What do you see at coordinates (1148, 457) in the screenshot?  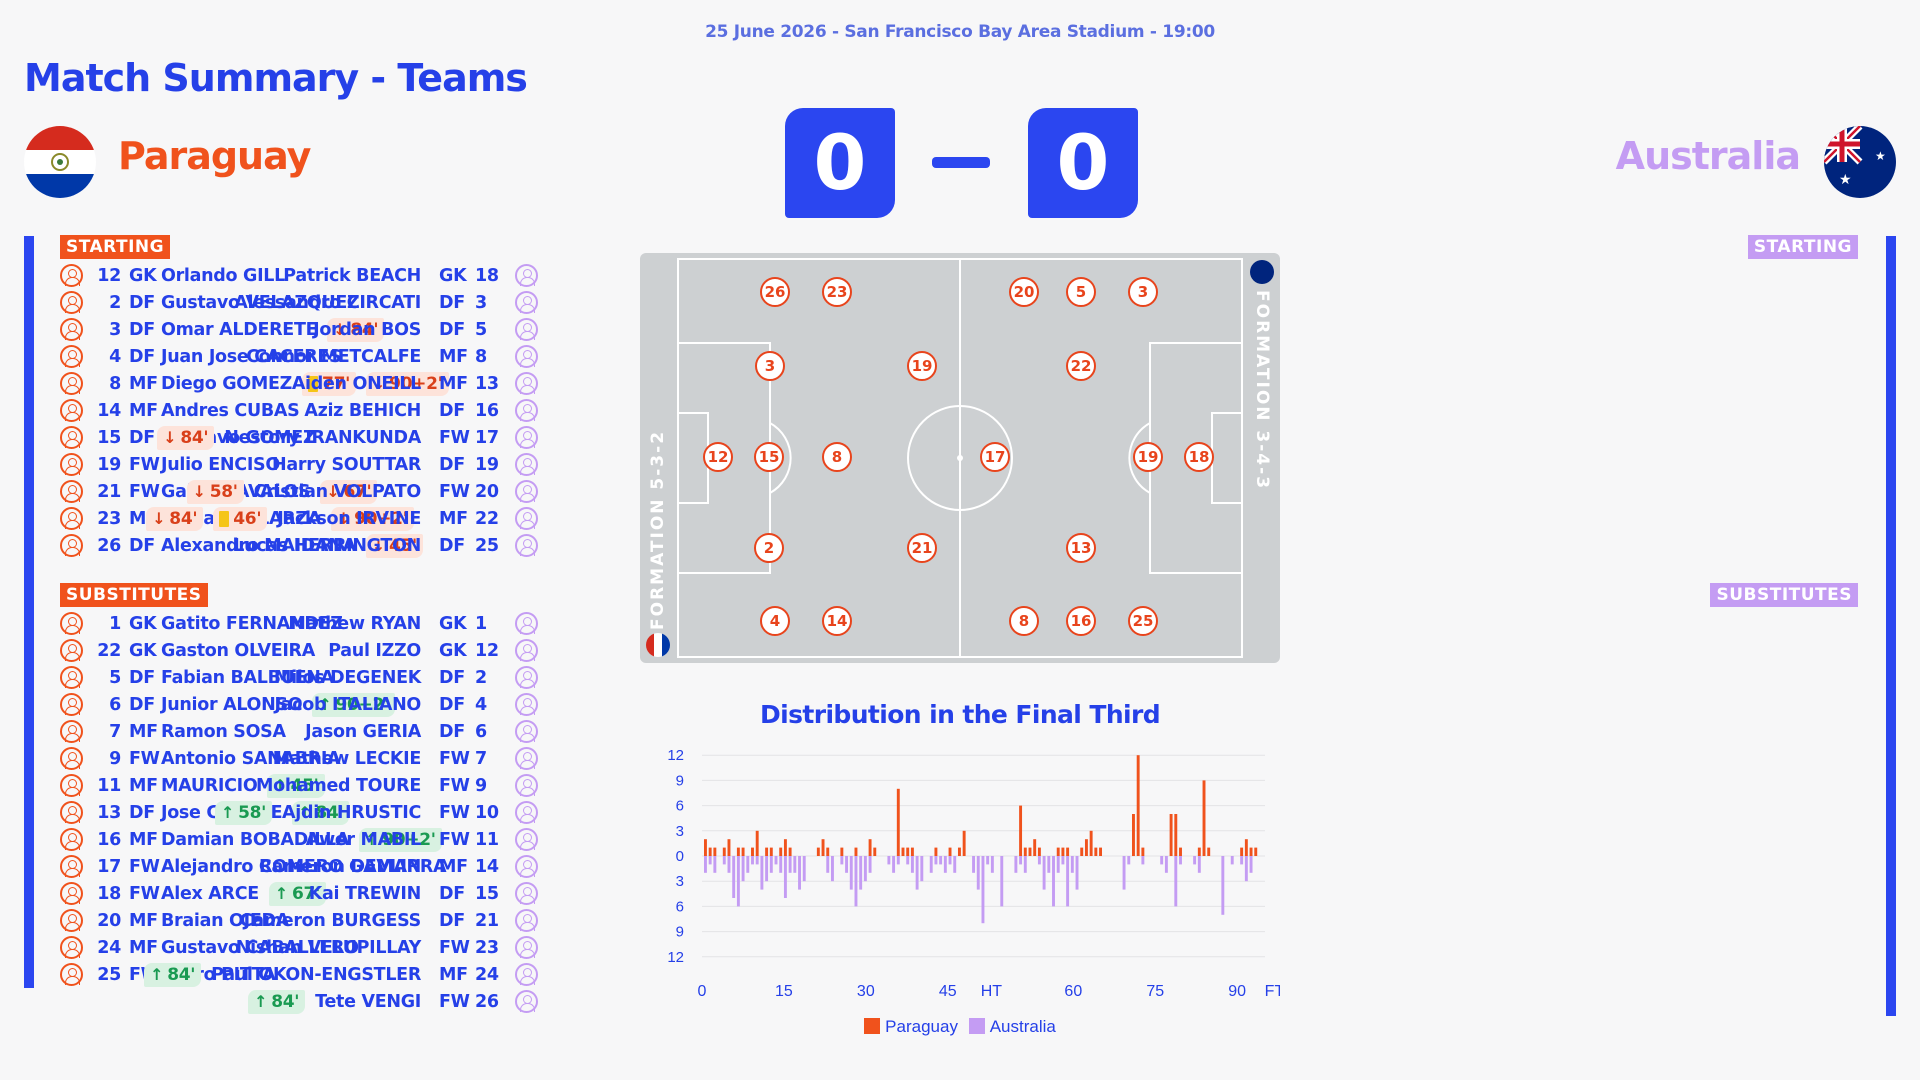 I see `away-pitch-player: 19` at bounding box center [1148, 457].